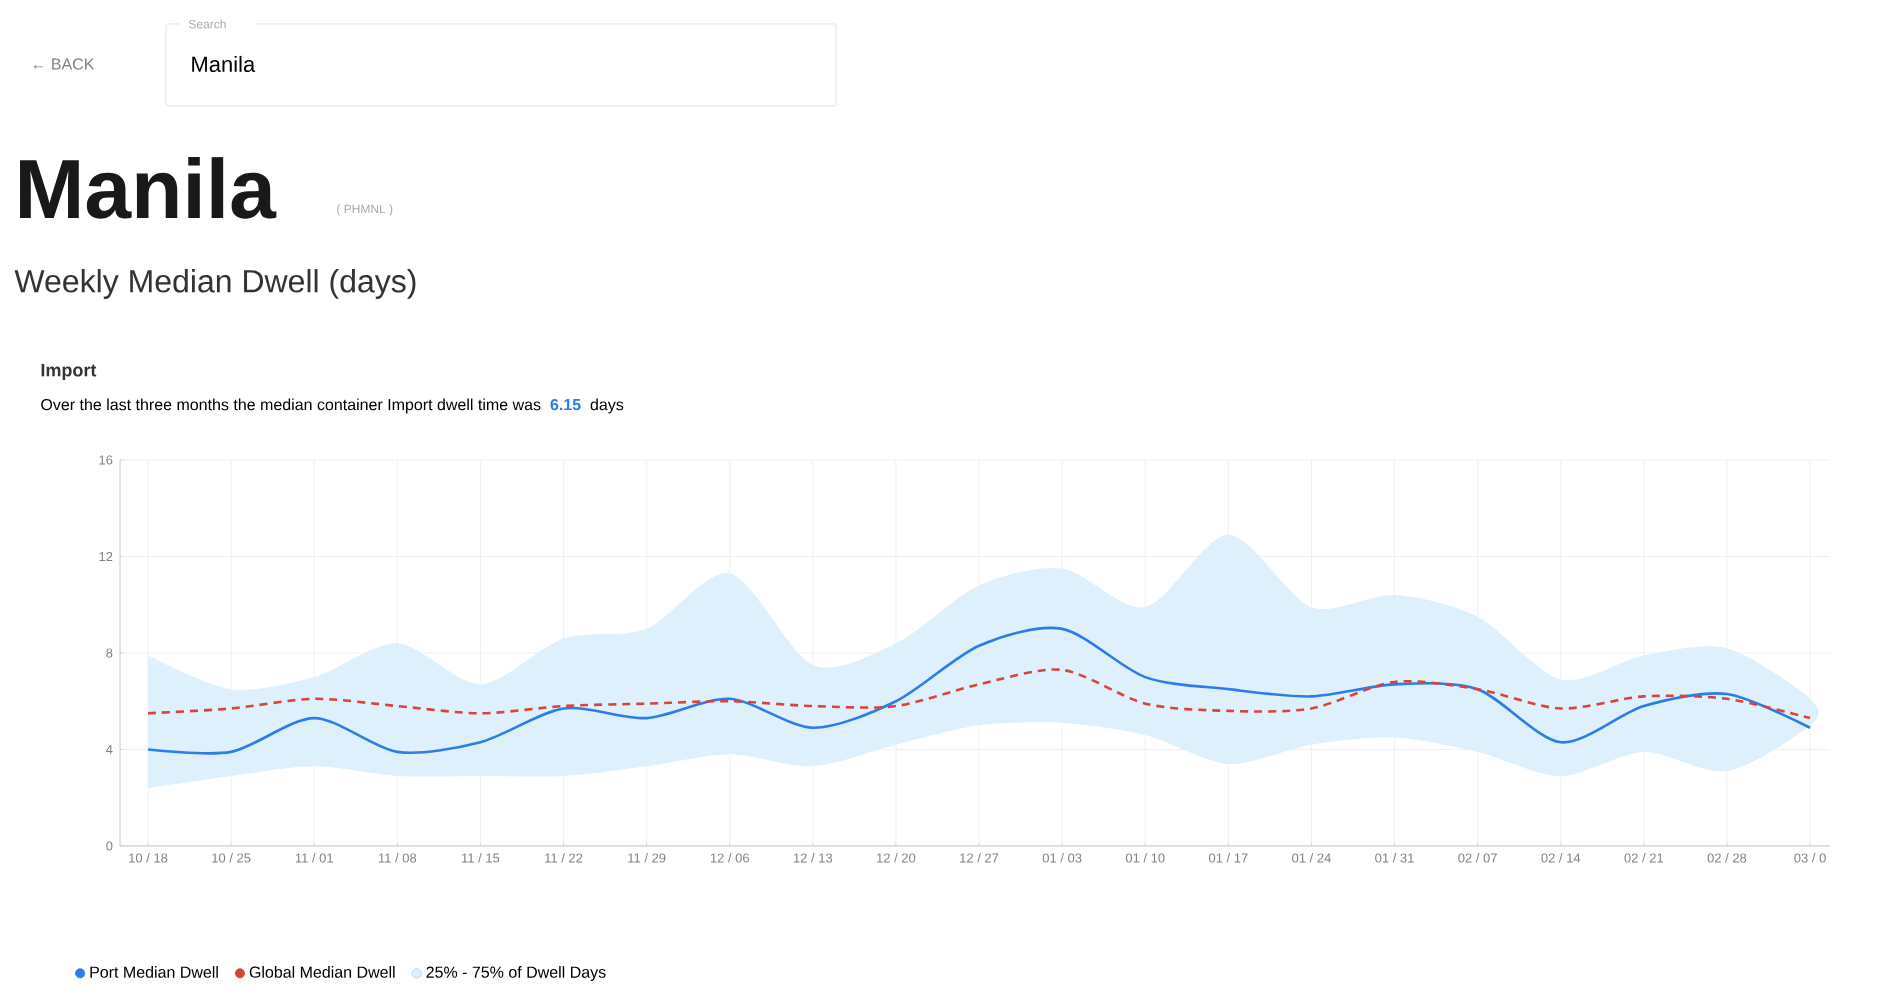 The image size is (1886, 1000). What do you see at coordinates (516, 973) in the screenshot?
I see `text: 25% - 75% of Dwell Days` at bounding box center [516, 973].